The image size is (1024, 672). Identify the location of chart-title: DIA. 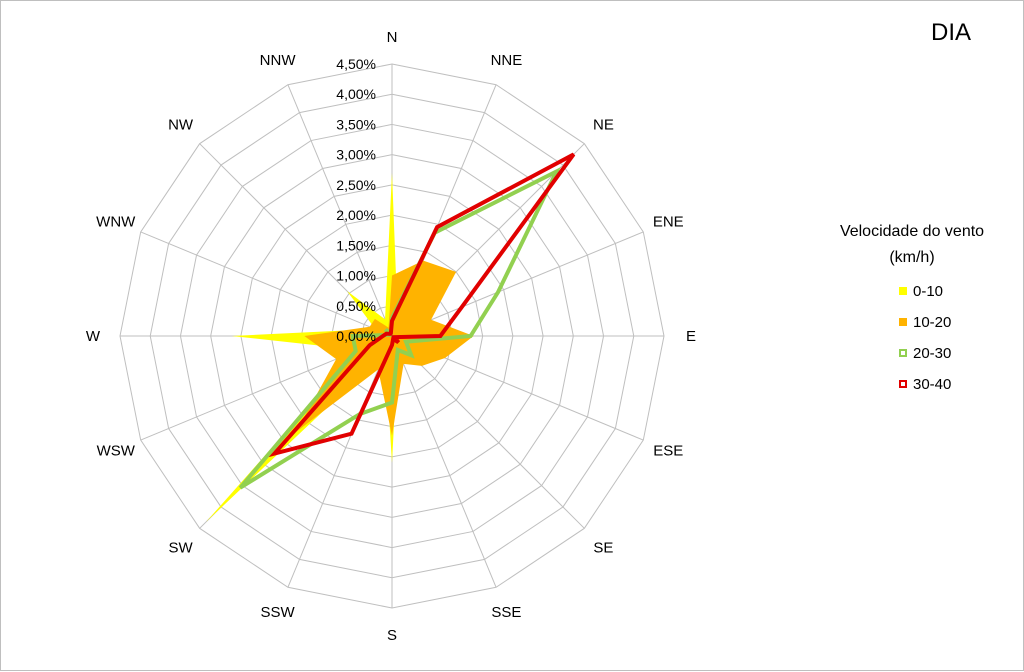
(951, 32).